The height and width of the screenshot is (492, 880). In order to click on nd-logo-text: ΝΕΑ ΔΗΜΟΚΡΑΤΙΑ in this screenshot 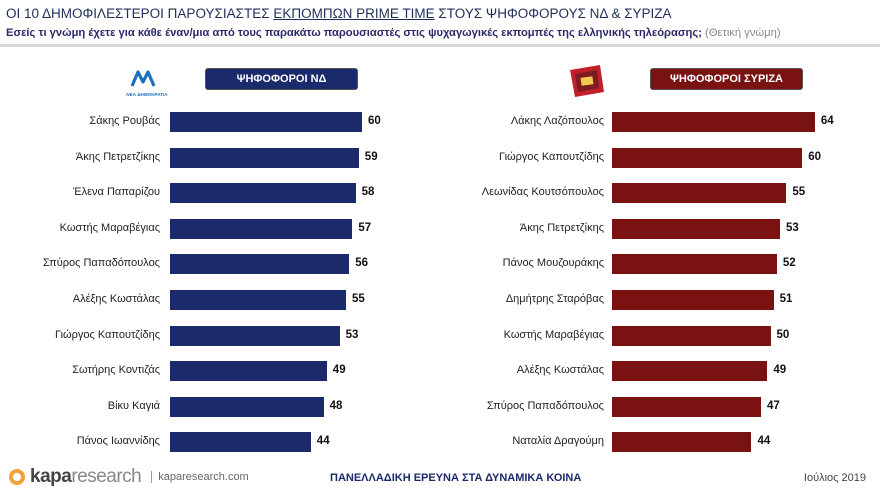, I will do `click(147, 94)`.